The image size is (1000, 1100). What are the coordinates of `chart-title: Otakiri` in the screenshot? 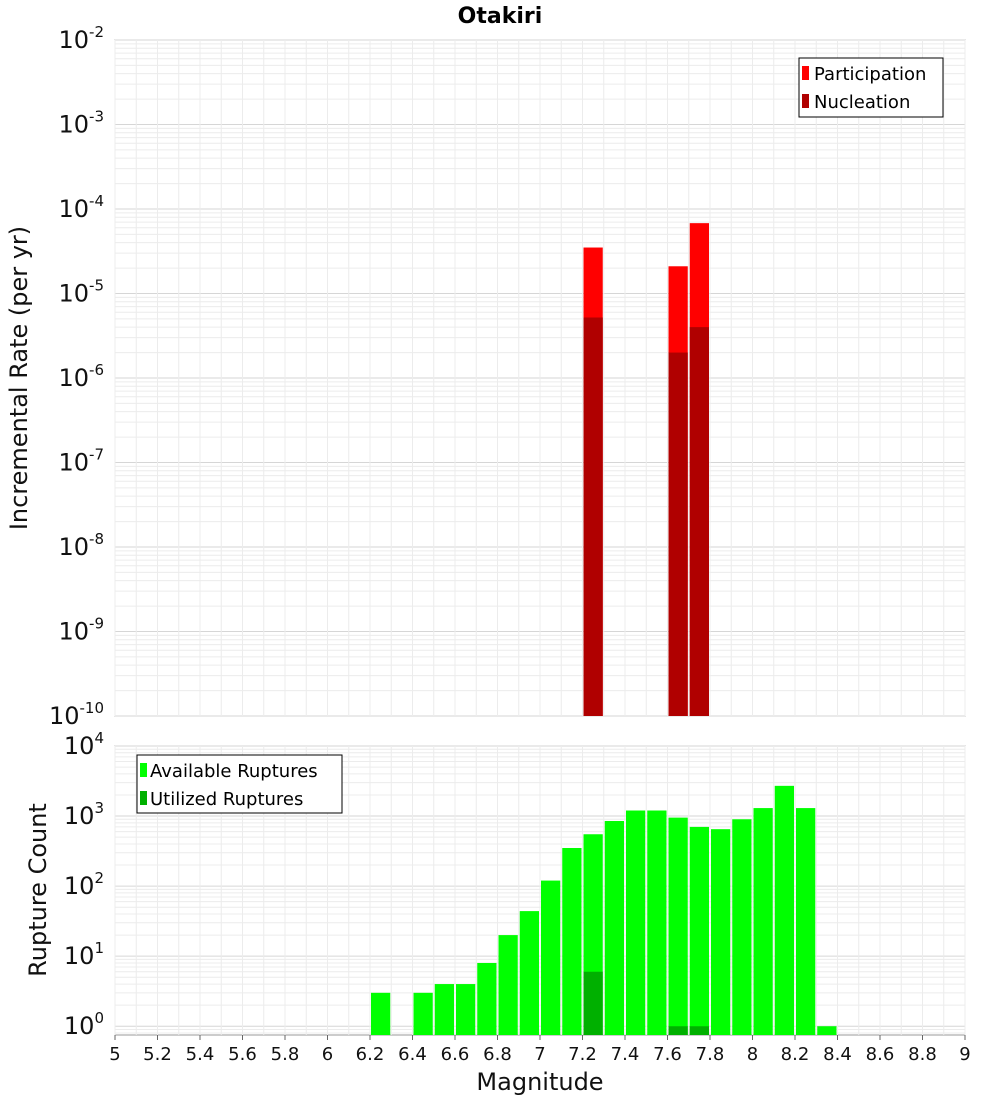 It's located at (500, 16).